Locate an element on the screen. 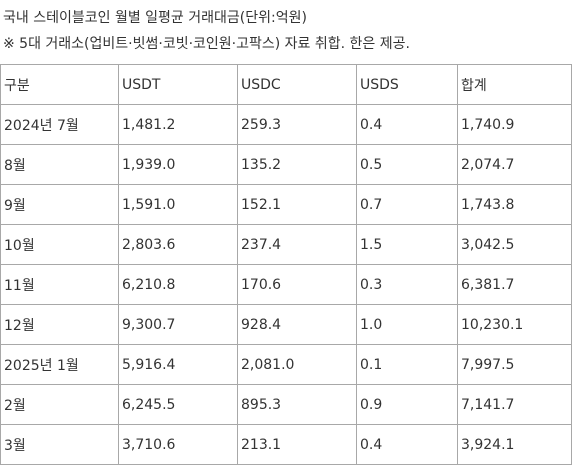 This screenshot has width=572, height=466. table-row: 2024년 7월 1,481.2 259.3 0.4 1,740.9 is located at coordinates (286, 124).